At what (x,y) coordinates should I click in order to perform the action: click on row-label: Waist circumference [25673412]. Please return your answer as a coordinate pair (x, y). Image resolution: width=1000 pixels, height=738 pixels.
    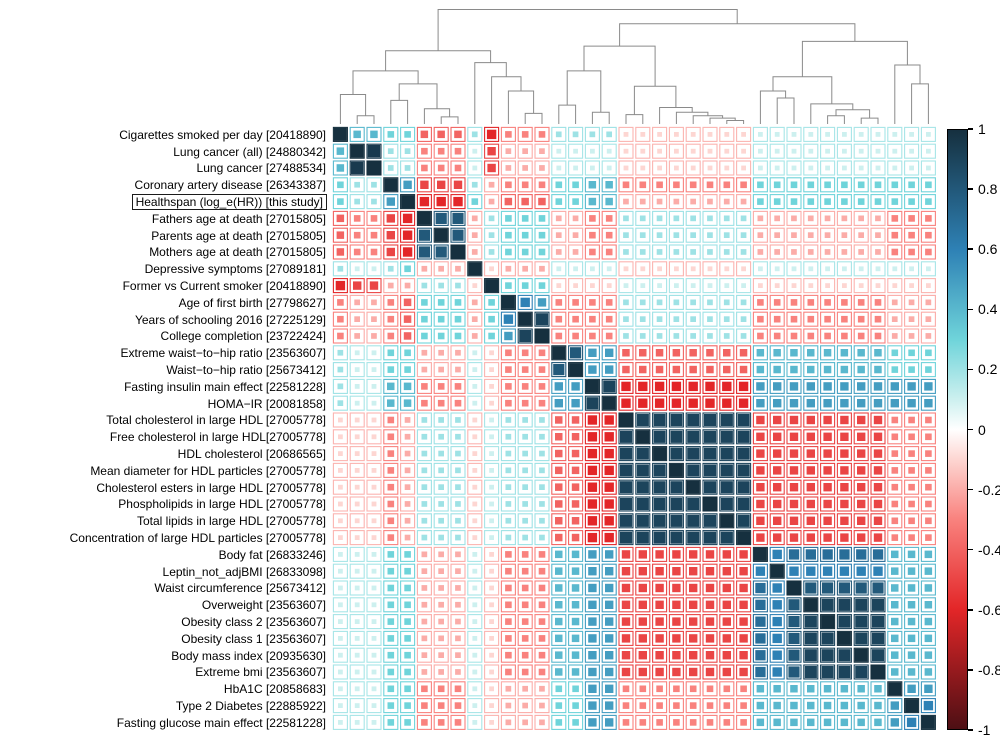
    Looking at the image, I should click on (163, 588).